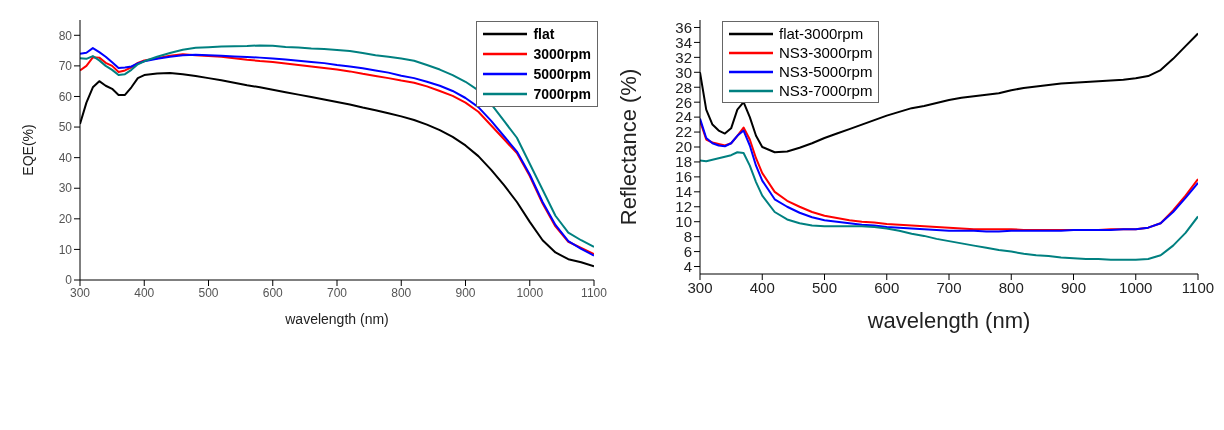 The width and height of the screenshot is (1224, 430). Describe the element at coordinates (562, 94) in the screenshot. I see `legend-label: 7000rpm` at that location.